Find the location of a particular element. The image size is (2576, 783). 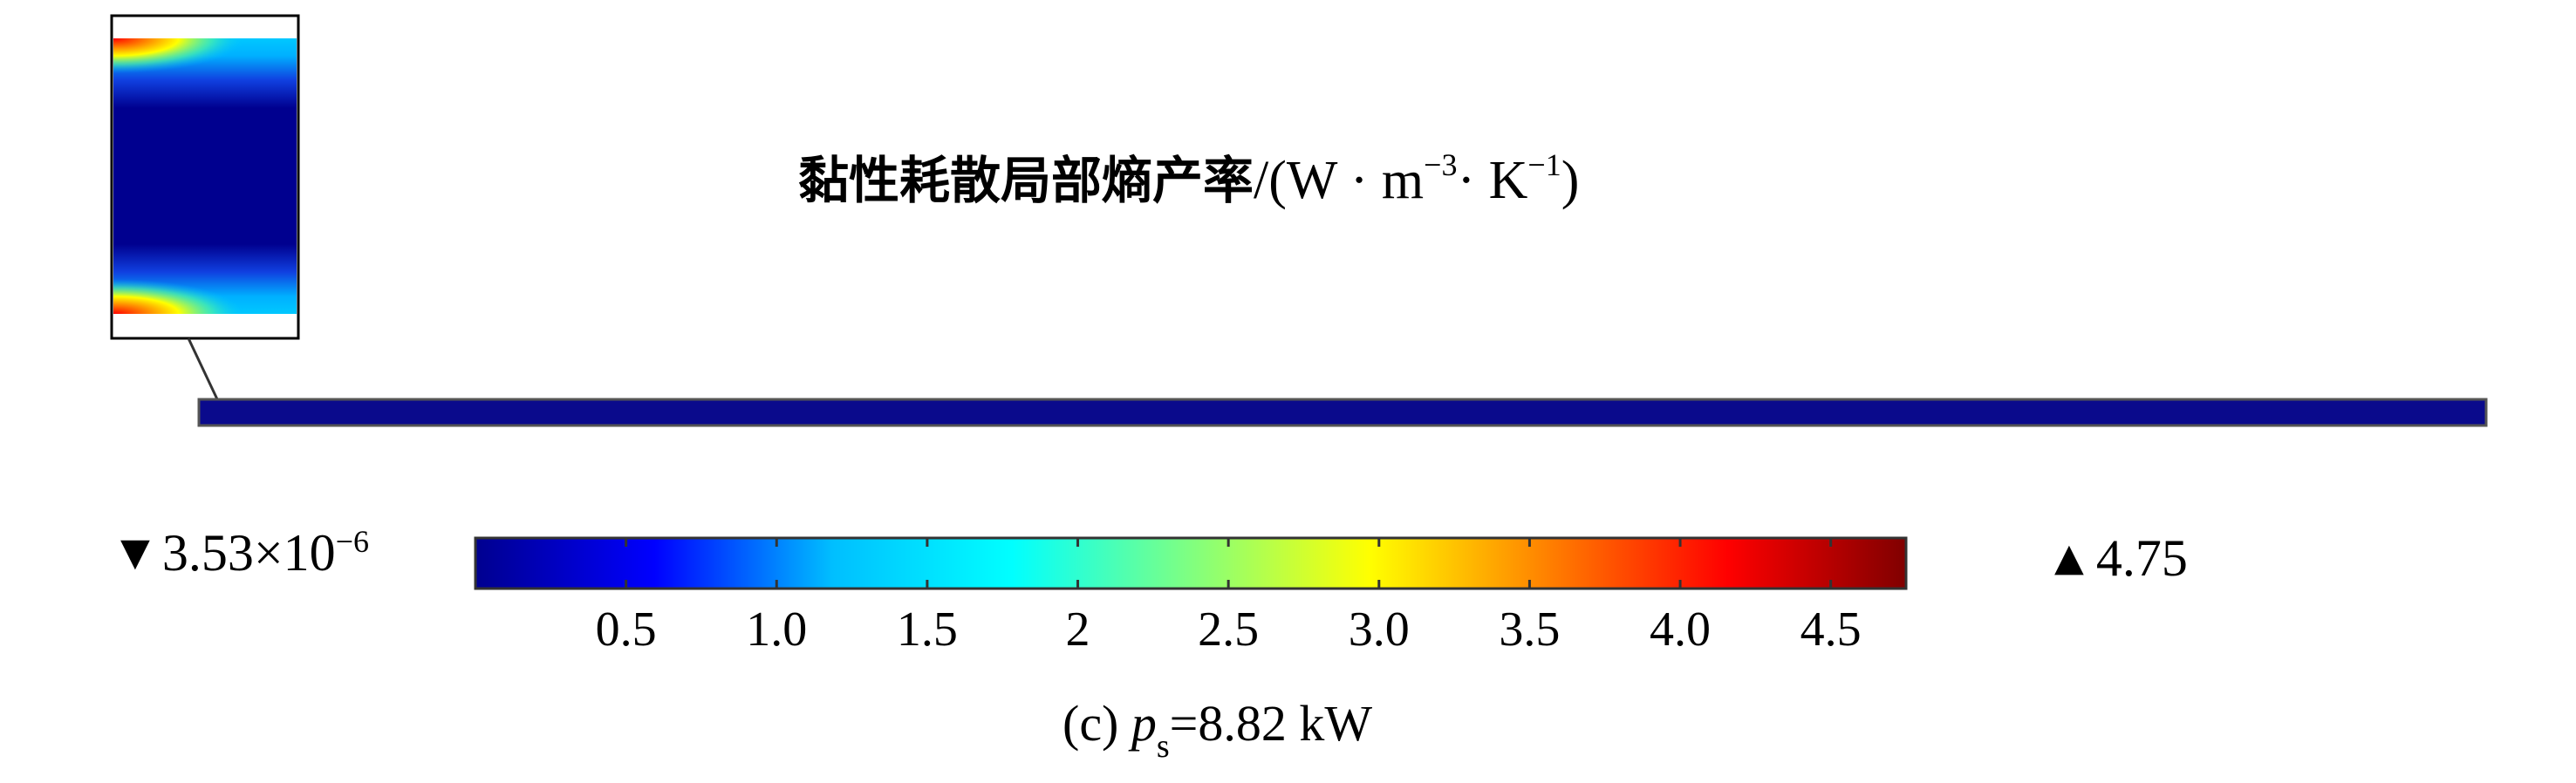

colorbar is located at coordinates (1191, 563).